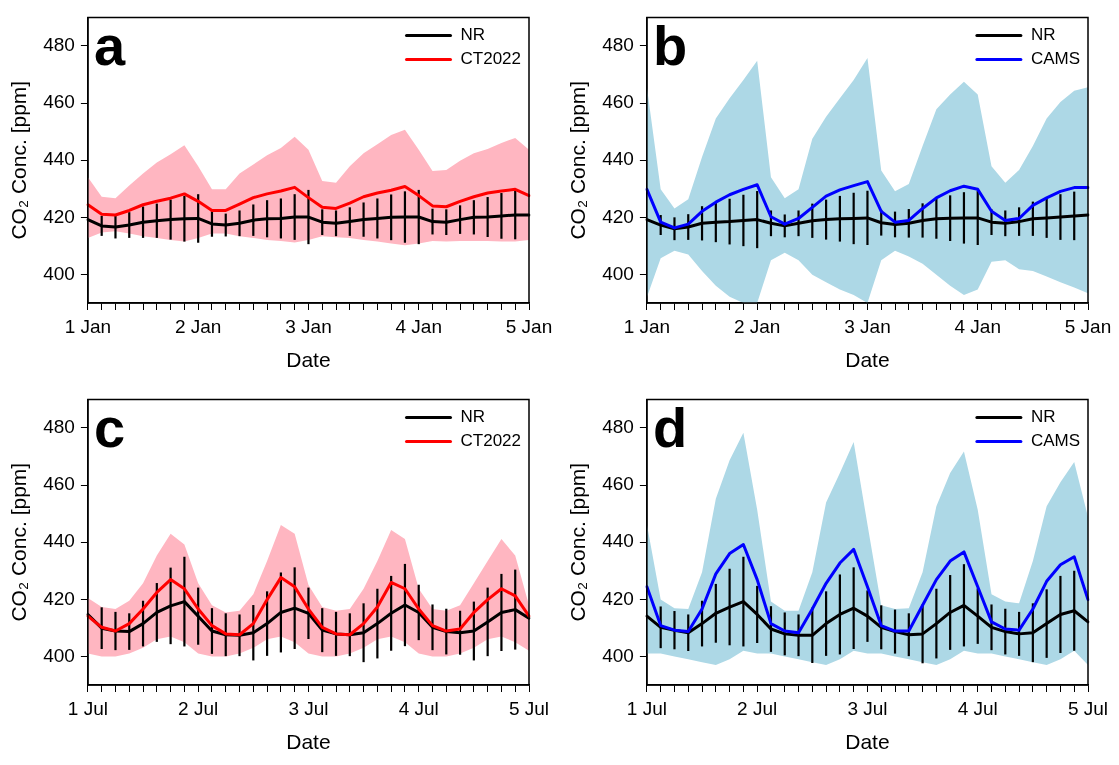 The width and height of the screenshot is (1119, 765). What do you see at coordinates (109, 45) in the screenshot?
I see `annotation: a` at bounding box center [109, 45].